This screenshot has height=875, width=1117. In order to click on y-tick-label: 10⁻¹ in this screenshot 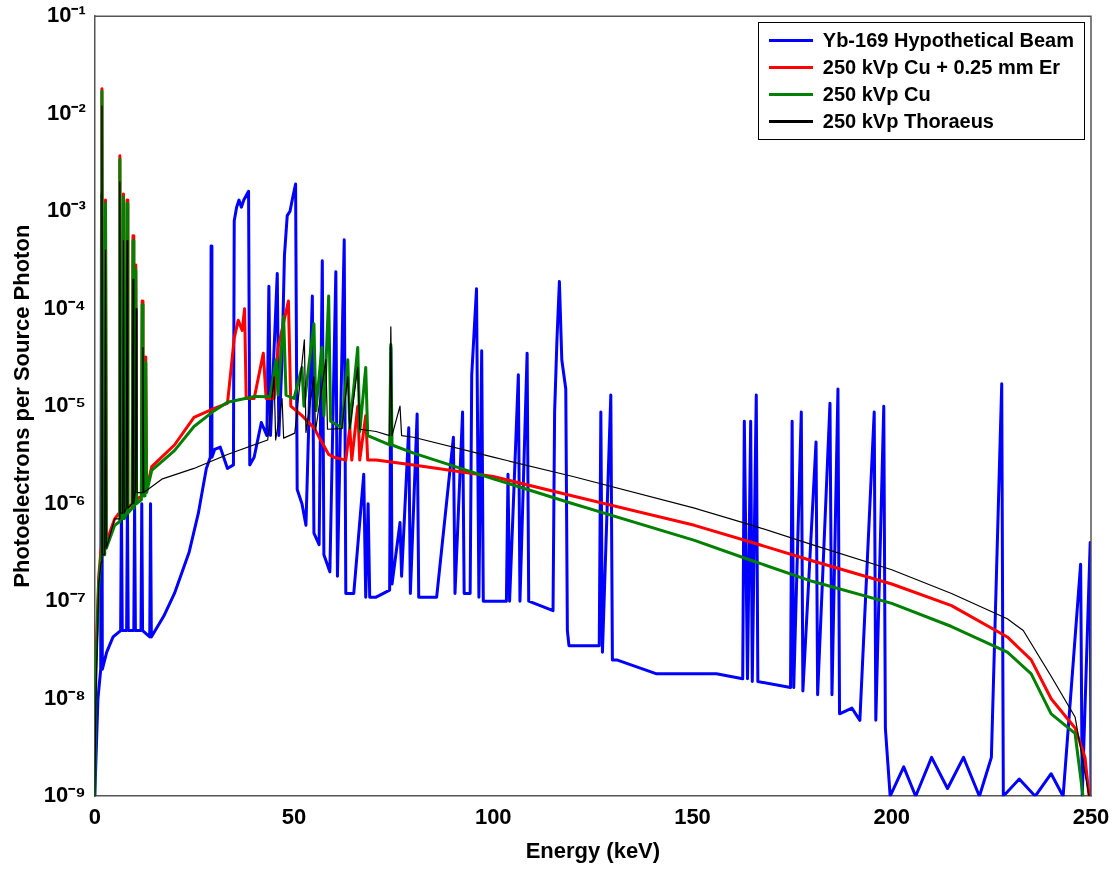, I will do `click(66, 15)`.